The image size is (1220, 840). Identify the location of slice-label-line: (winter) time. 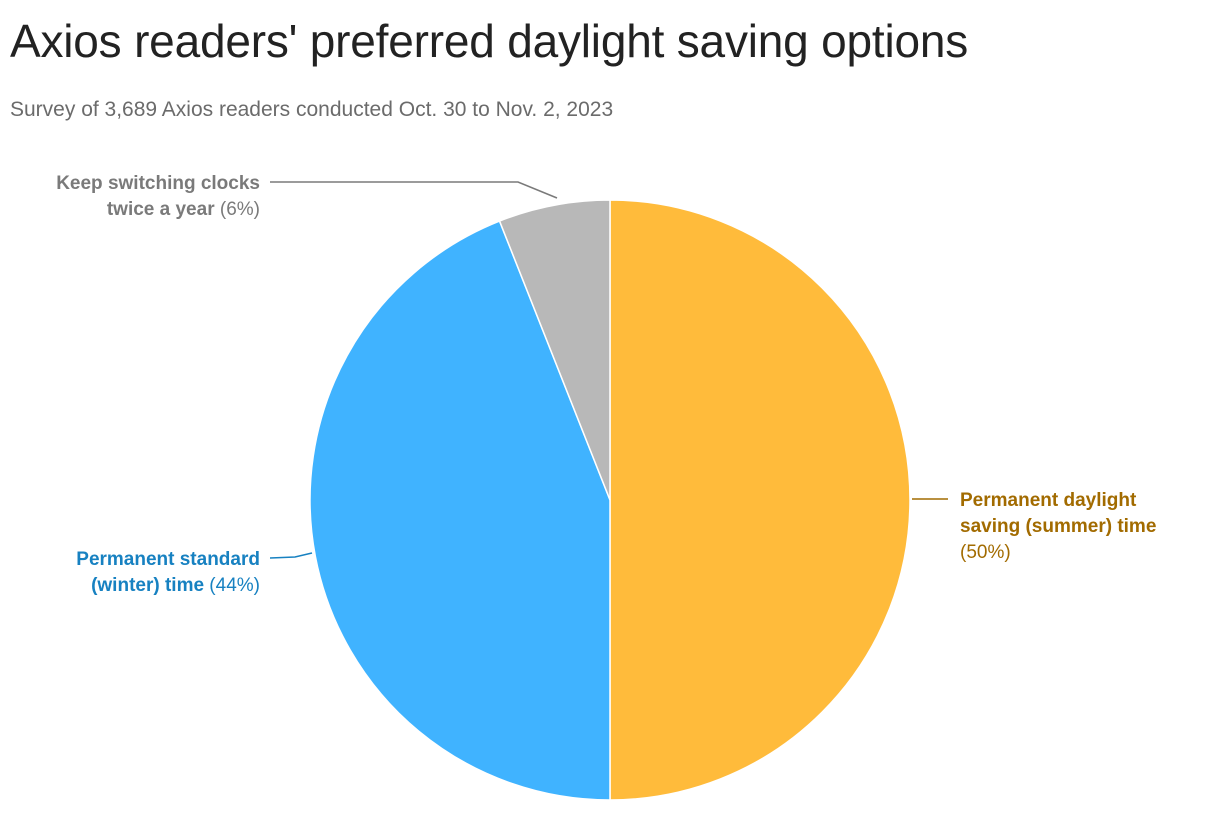
(147, 585).